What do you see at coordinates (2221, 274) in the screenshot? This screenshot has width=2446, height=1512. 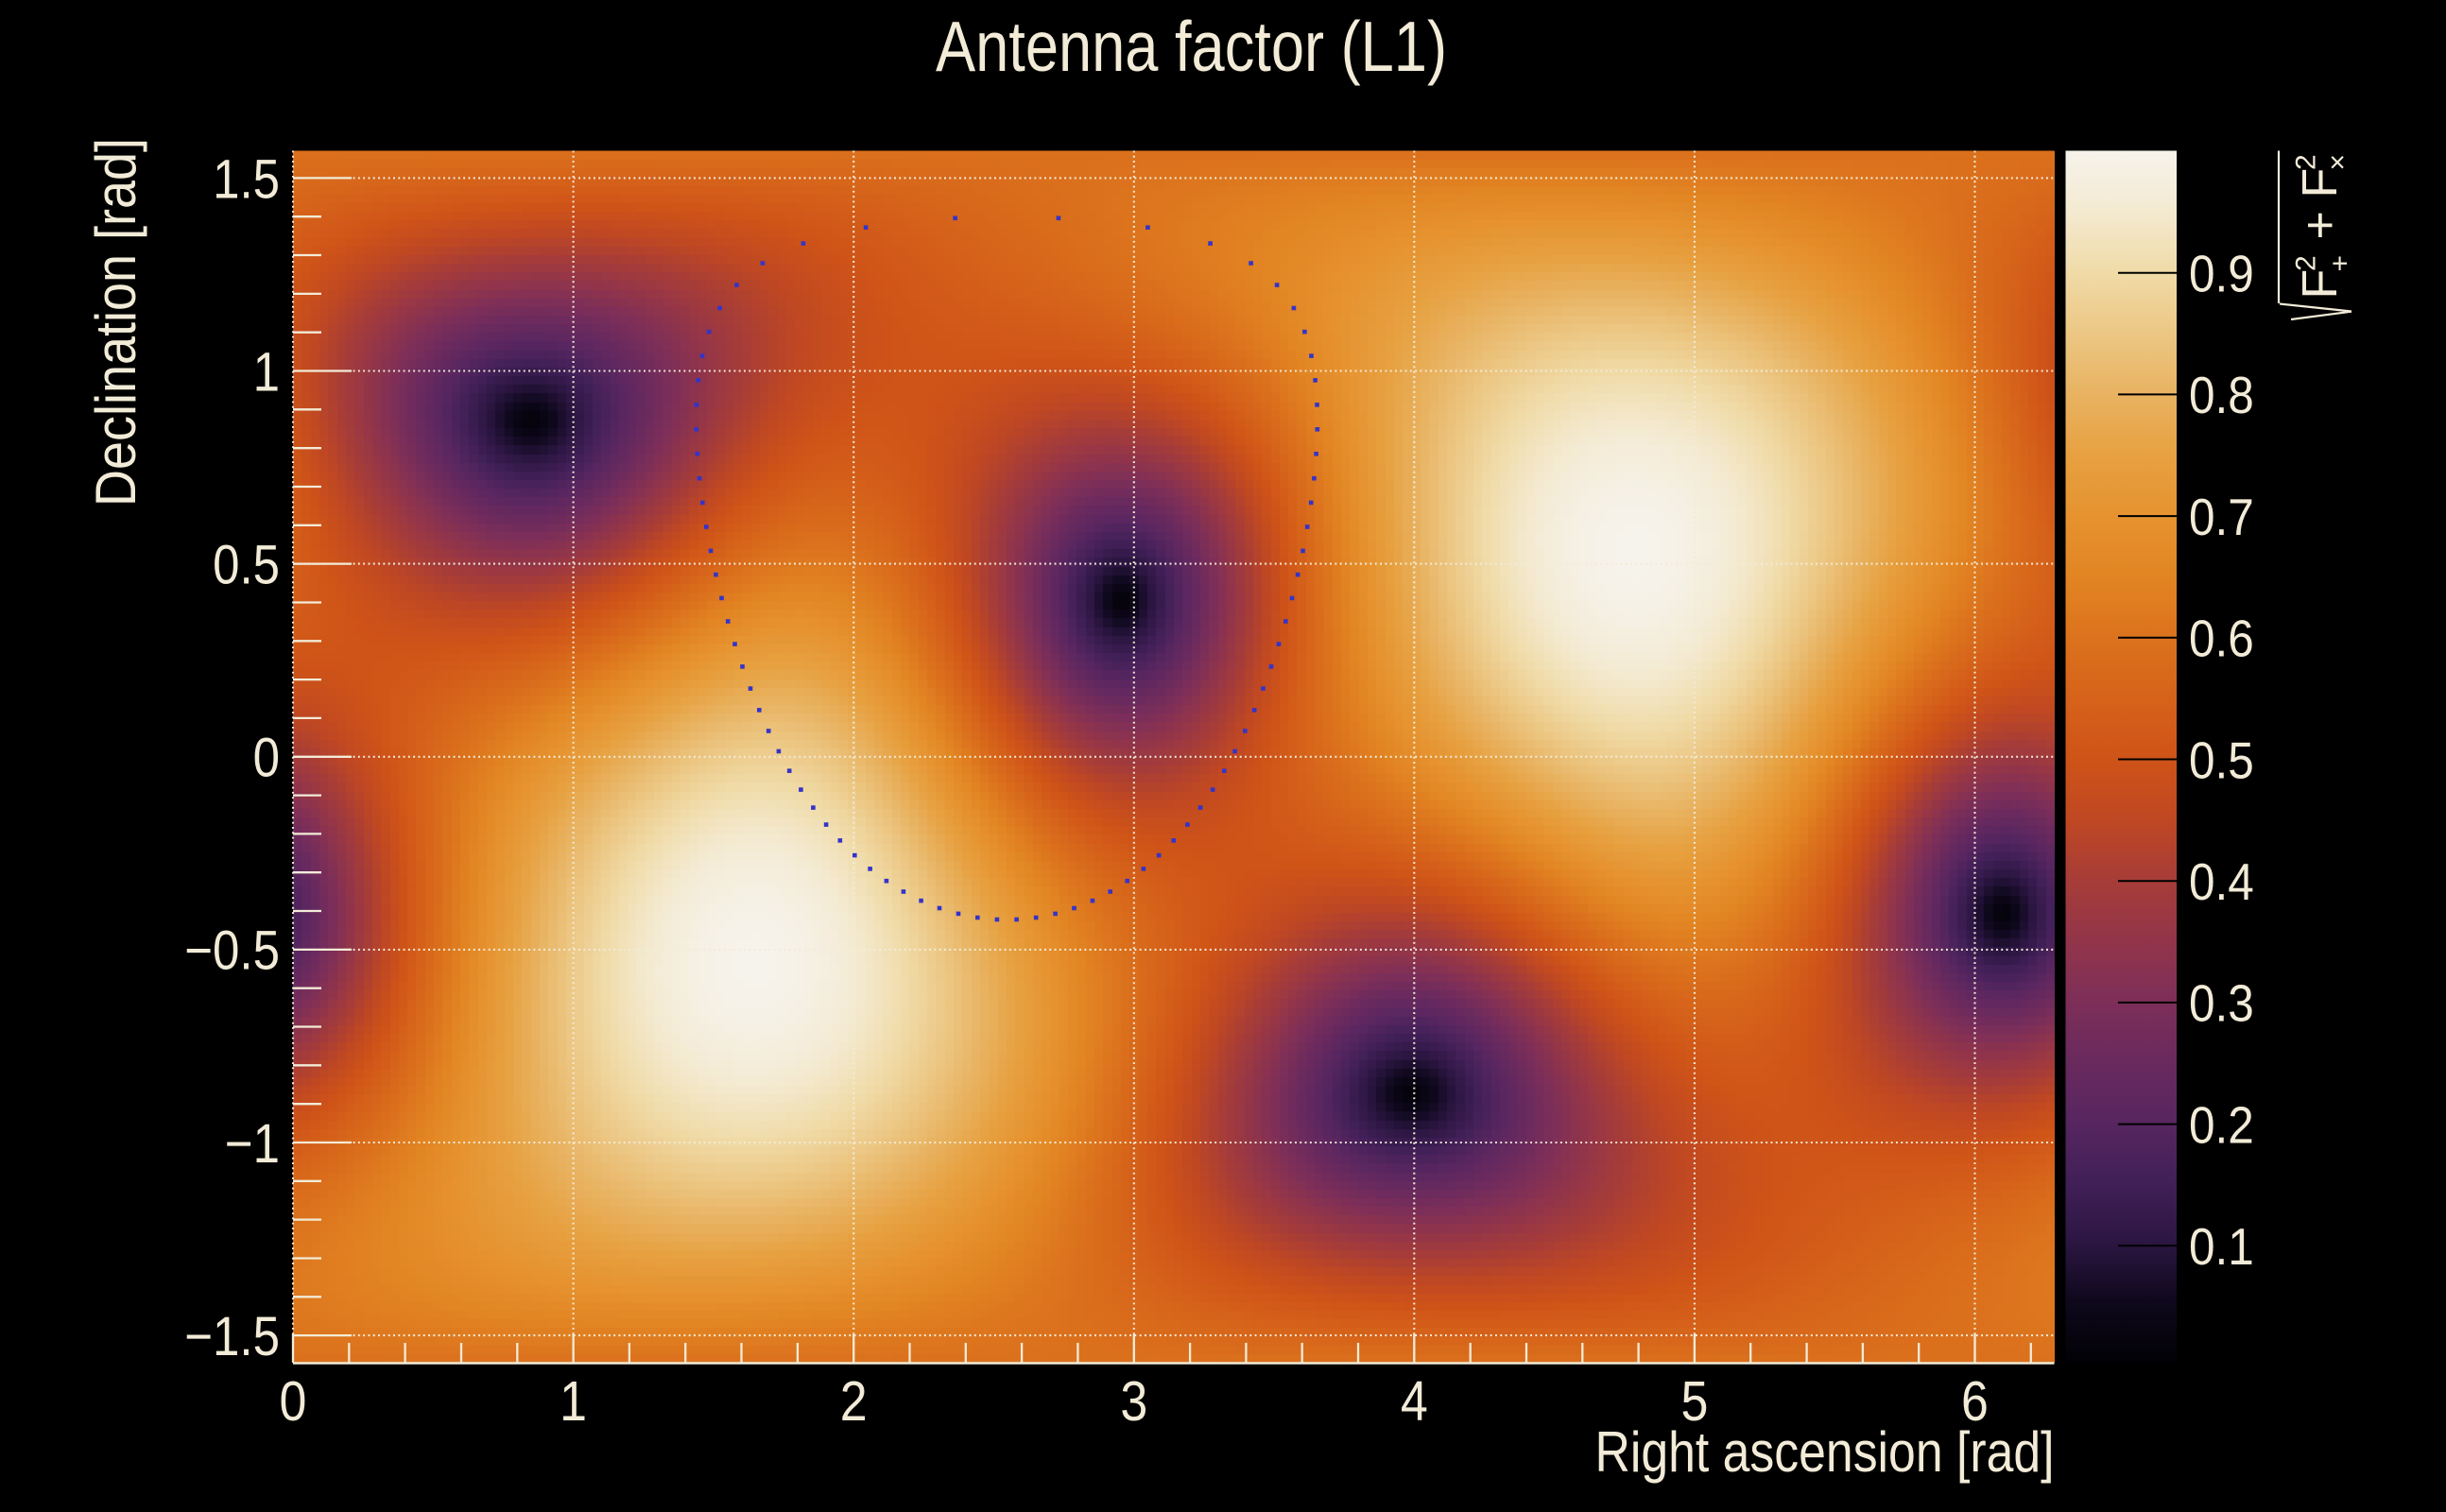 I see `svg-text: 0.9` at bounding box center [2221, 274].